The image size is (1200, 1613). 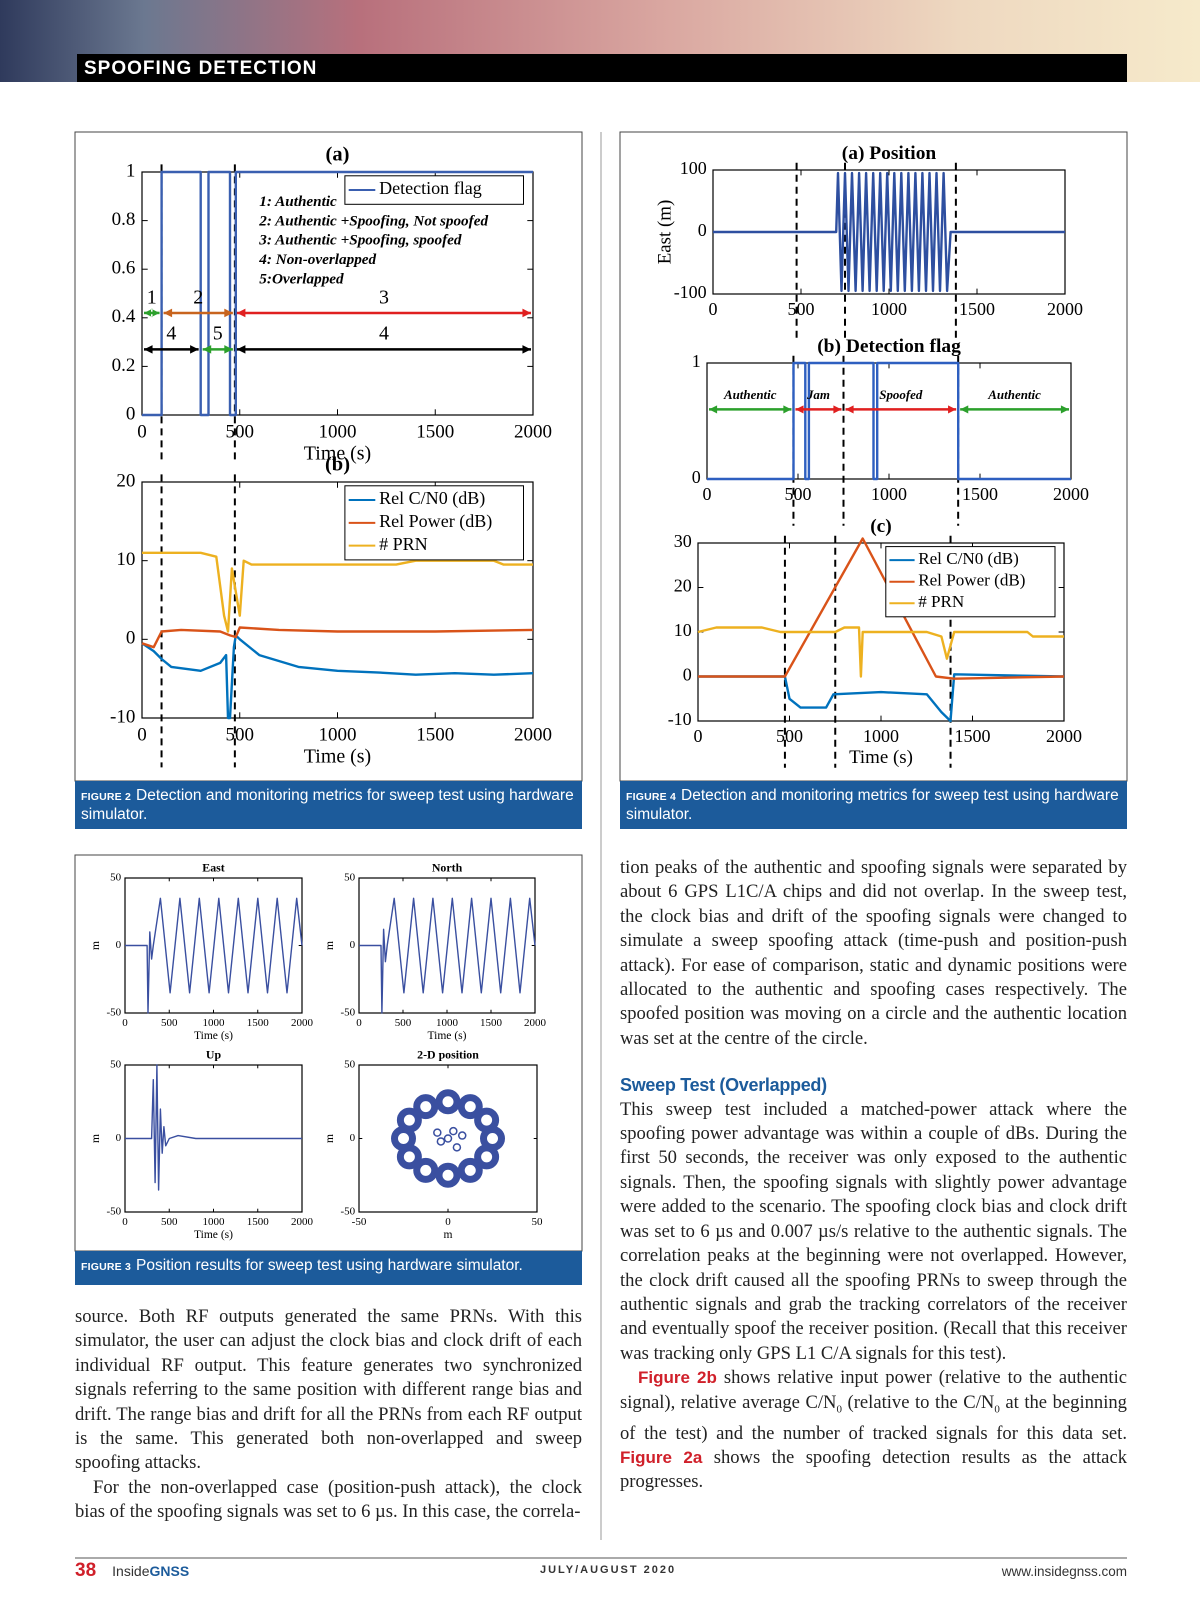 I want to click on brand-bold: GNSS, so click(x=169, y=1571).